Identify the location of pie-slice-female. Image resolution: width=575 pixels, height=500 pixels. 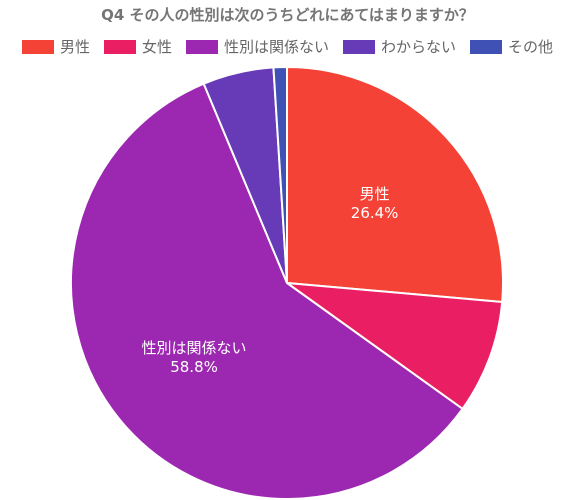
(393, 346).